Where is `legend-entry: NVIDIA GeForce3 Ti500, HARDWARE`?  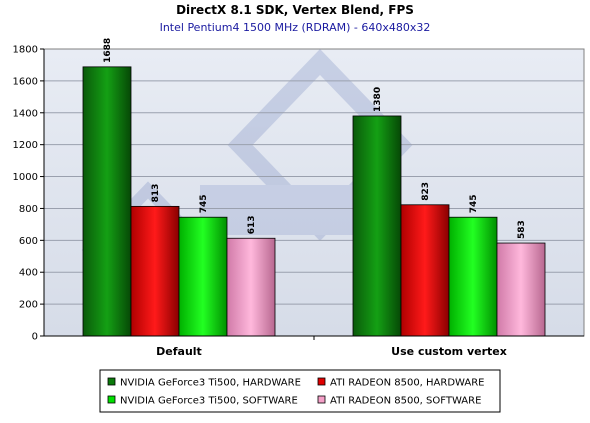 legend-entry: NVIDIA GeForce3 Ti500, HARDWARE is located at coordinates (210, 383).